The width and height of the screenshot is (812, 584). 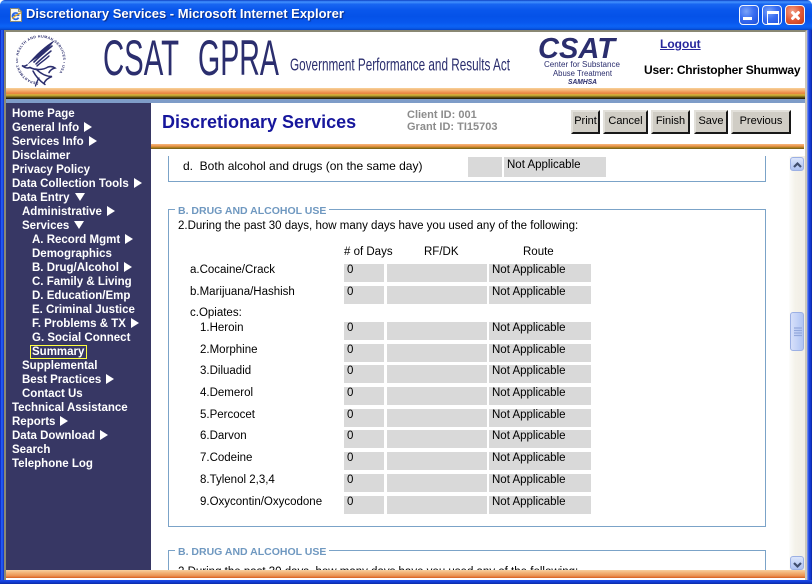 What do you see at coordinates (582, 82) in the screenshot?
I see `svg-text: SAMHSA` at bounding box center [582, 82].